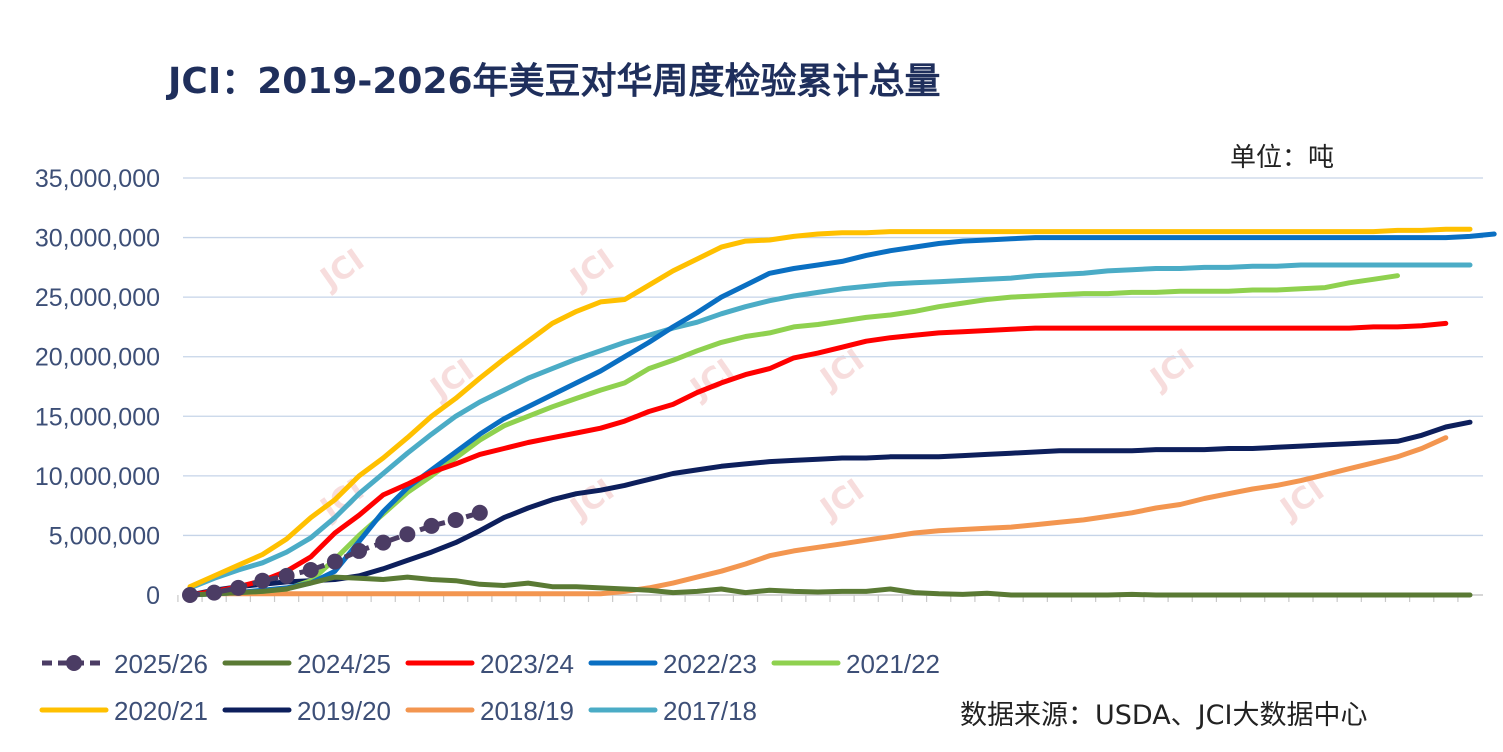  What do you see at coordinates (527, 711) in the screenshot?
I see `legend-item-2018-19-label: 2018/19` at bounding box center [527, 711].